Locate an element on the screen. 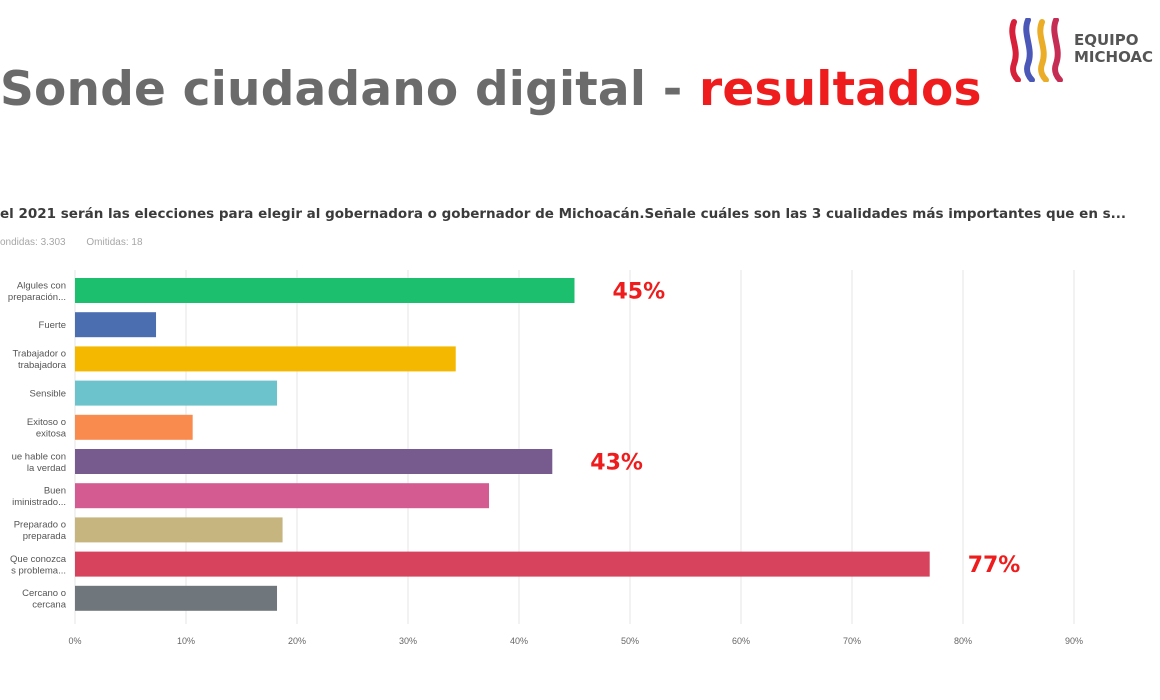 The image size is (1160, 700). annotation-label: 43% is located at coordinates (616, 463).